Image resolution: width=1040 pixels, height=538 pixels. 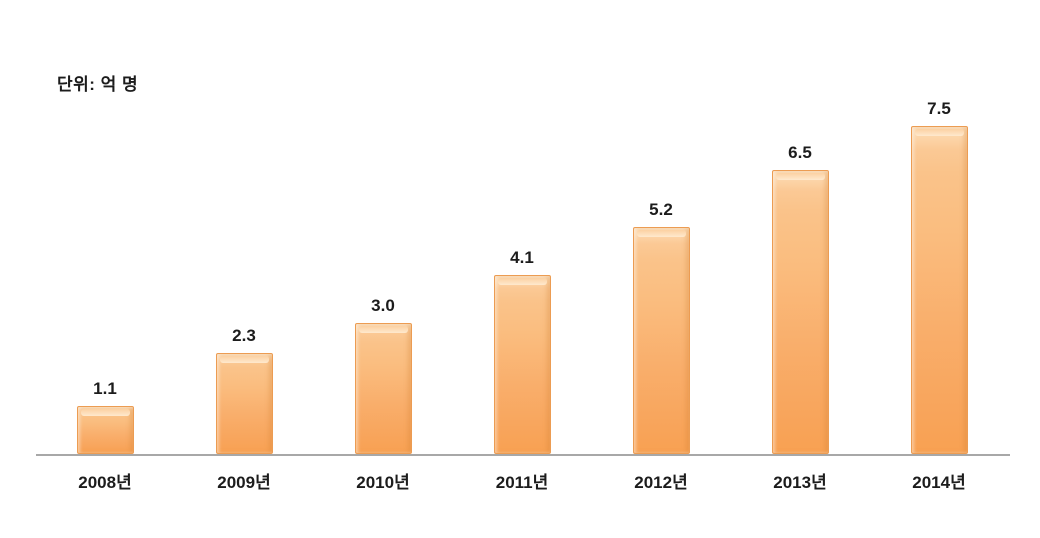 What do you see at coordinates (98, 84) in the screenshot?
I see `unit-label: 단위: 억 명` at bounding box center [98, 84].